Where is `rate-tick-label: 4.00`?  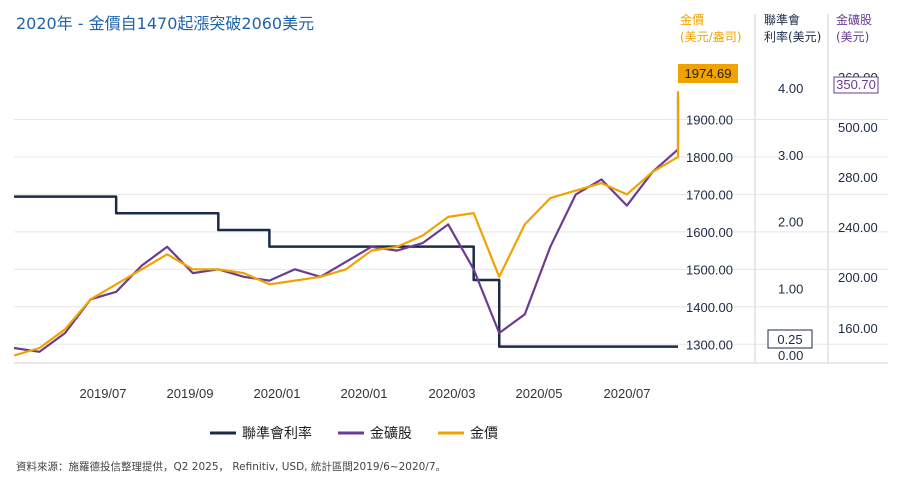 rate-tick-label: 4.00 is located at coordinates (790, 88).